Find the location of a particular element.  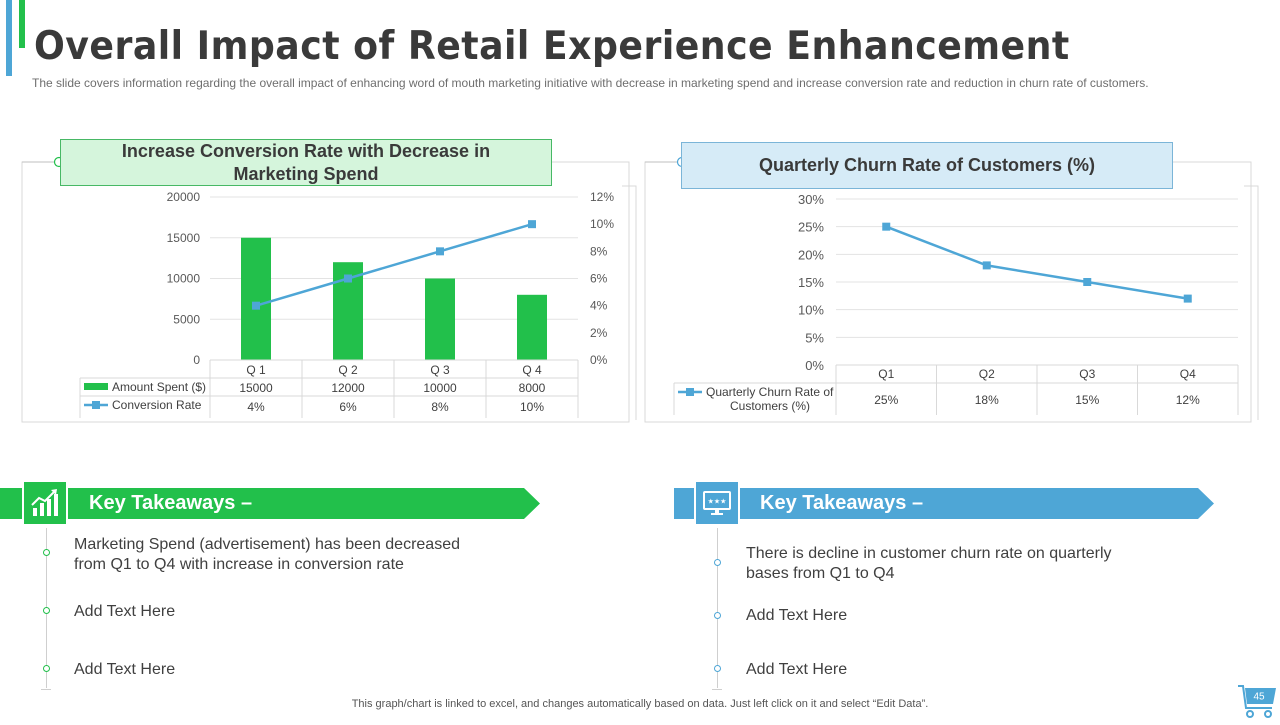

bar-amount-spent-q3 is located at coordinates (440, 319).